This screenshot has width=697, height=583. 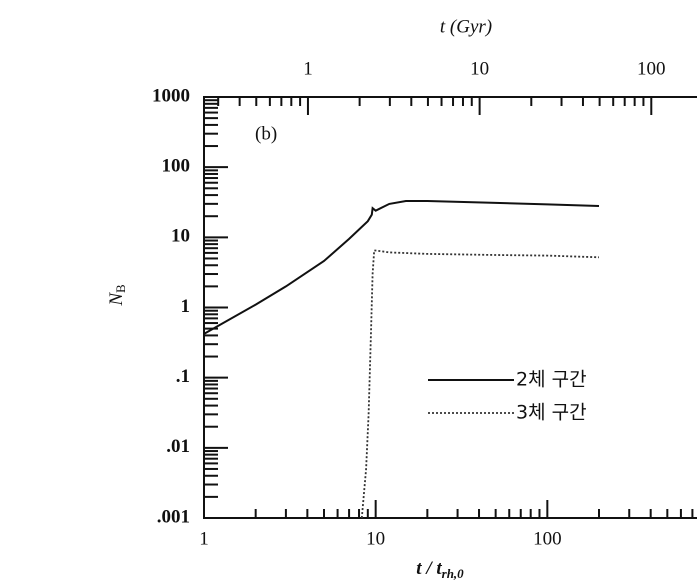 I want to click on x-label-sub: rh,0, so click(x=453, y=573).